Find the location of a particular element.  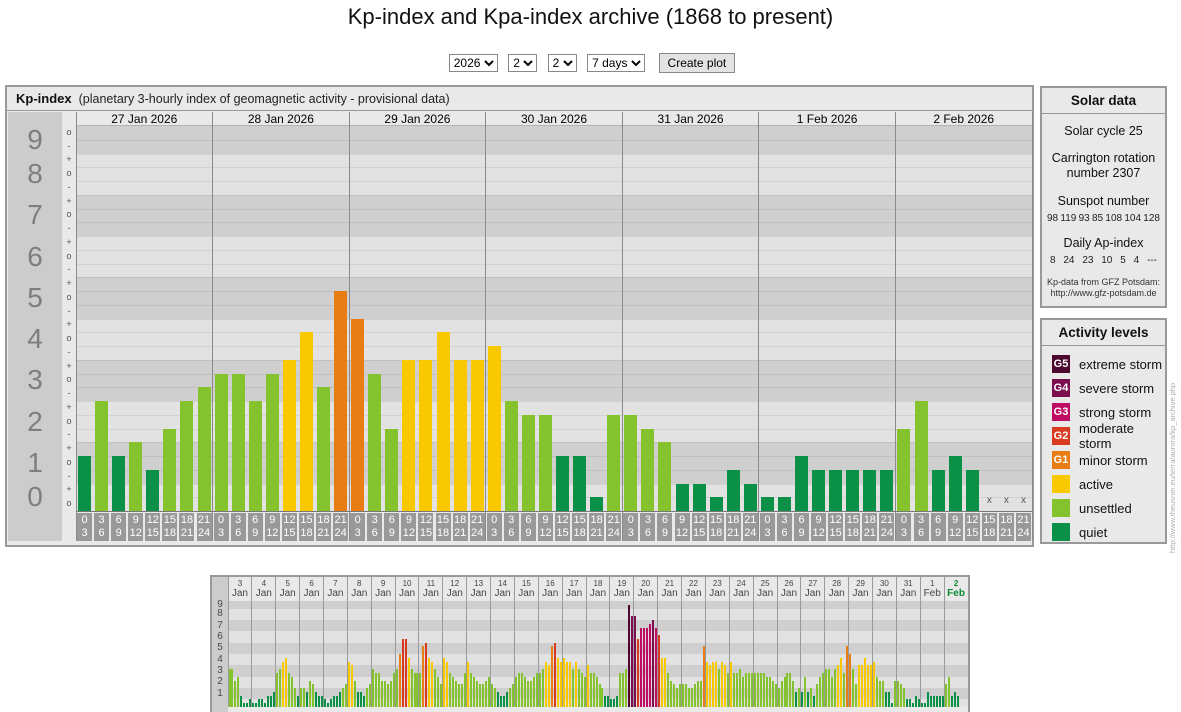

storm-level-badge: G2 is located at coordinates (1061, 436).